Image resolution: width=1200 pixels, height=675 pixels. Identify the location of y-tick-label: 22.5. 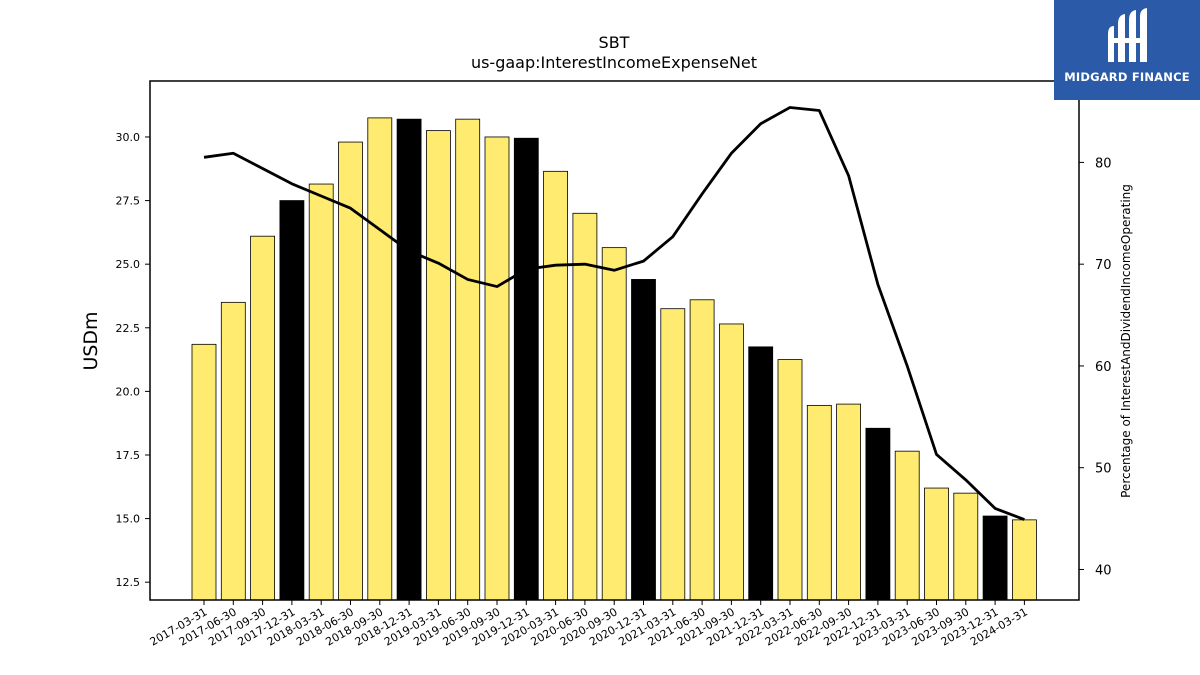
(128, 328).